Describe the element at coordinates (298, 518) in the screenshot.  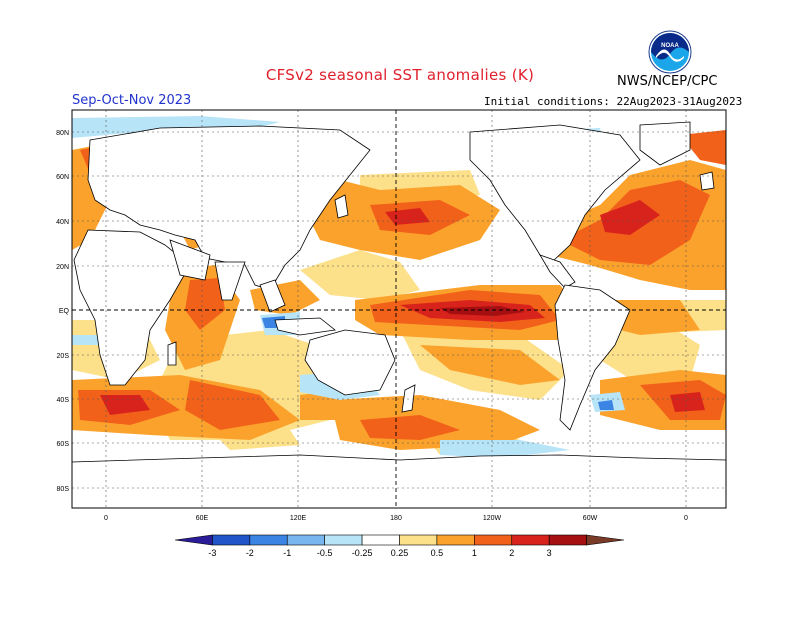
I see `lon-label: 120E` at that location.